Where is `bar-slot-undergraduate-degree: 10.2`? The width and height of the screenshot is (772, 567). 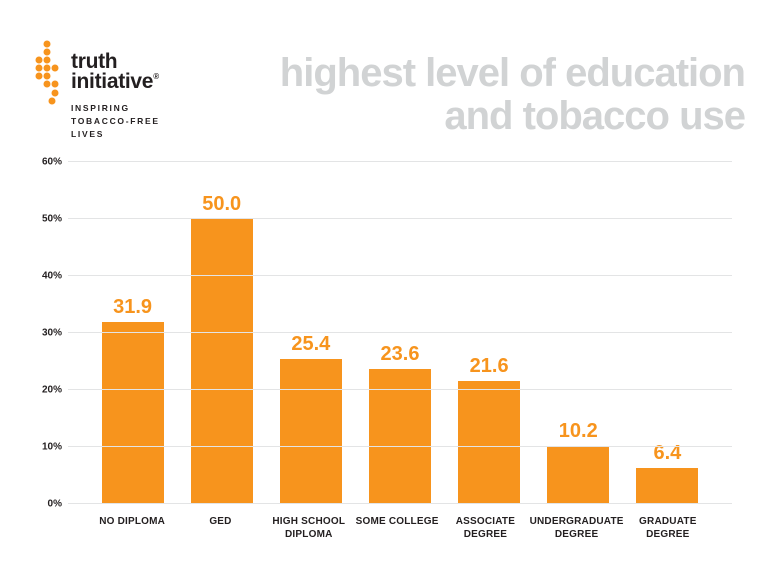 bar-slot-undergraduate-degree: 10.2 is located at coordinates (578, 333).